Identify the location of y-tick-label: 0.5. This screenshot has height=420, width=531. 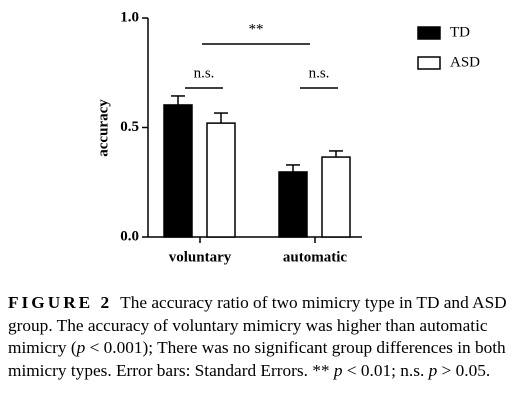
(129, 127).